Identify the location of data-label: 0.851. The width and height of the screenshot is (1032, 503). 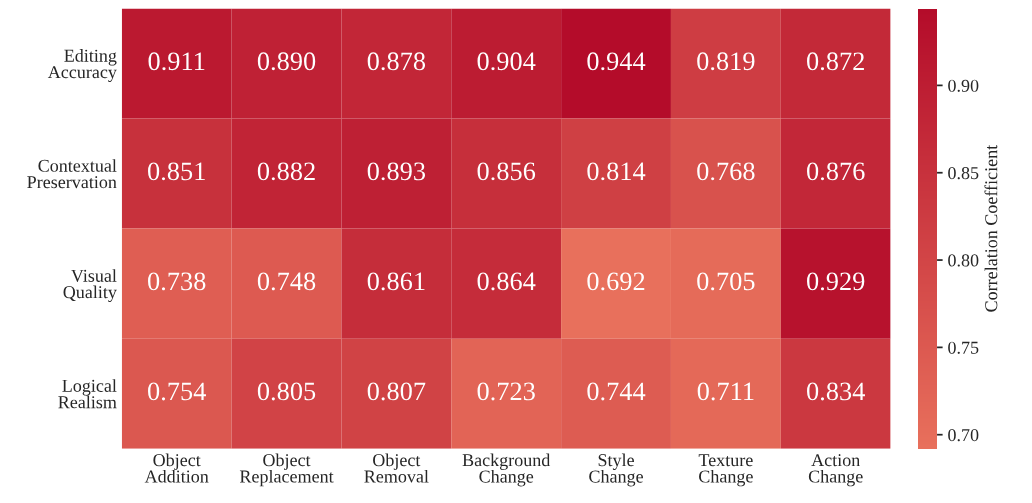
(176, 171).